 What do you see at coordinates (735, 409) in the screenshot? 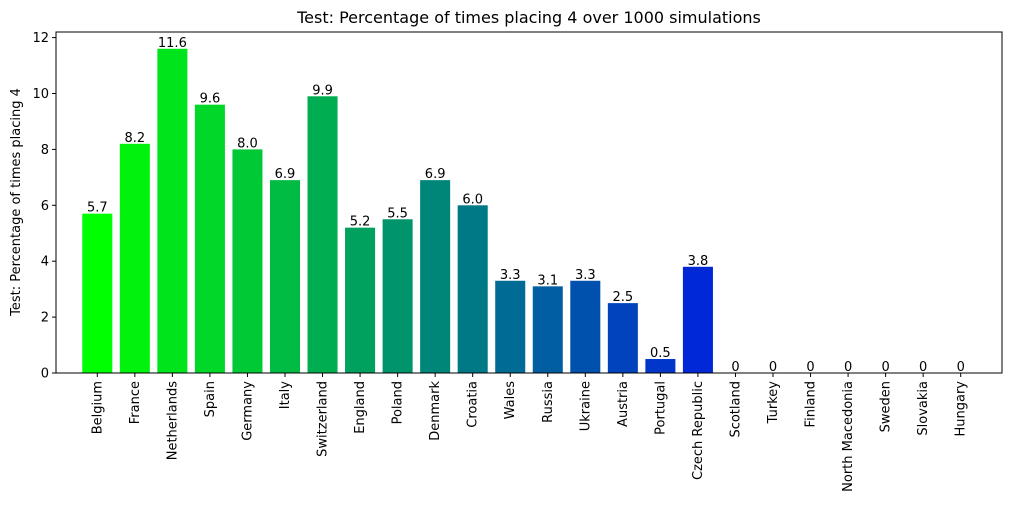
I see `x-tick-label: Scotland` at bounding box center [735, 409].